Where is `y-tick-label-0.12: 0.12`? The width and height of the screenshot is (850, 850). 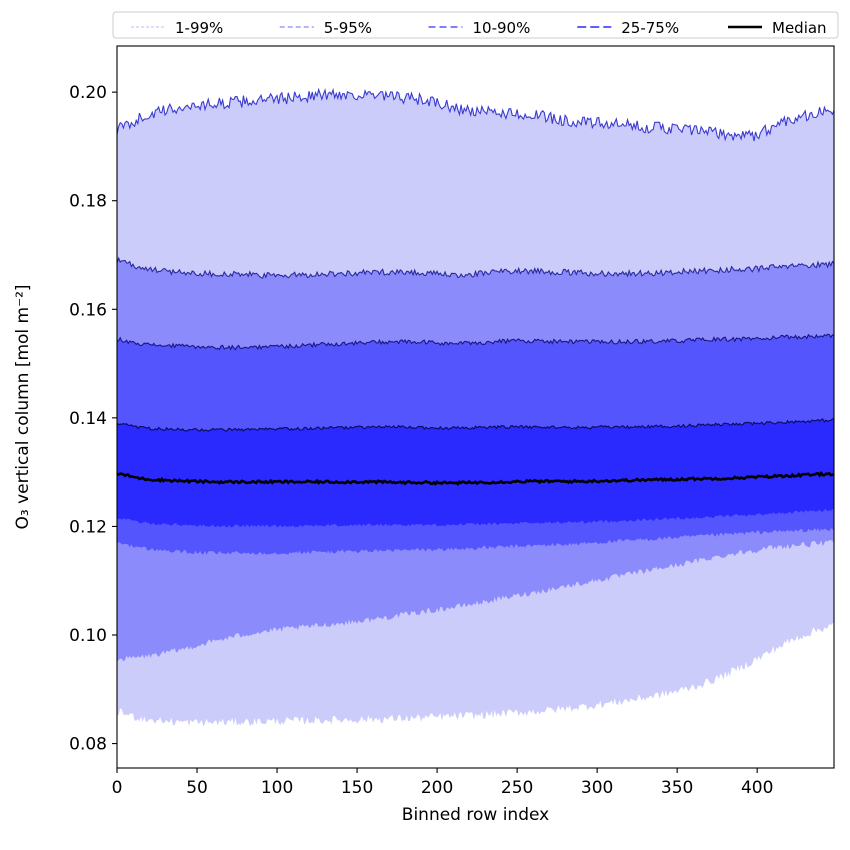
y-tick-label-0.12: 0.12 is located at coordinates (88, 527).